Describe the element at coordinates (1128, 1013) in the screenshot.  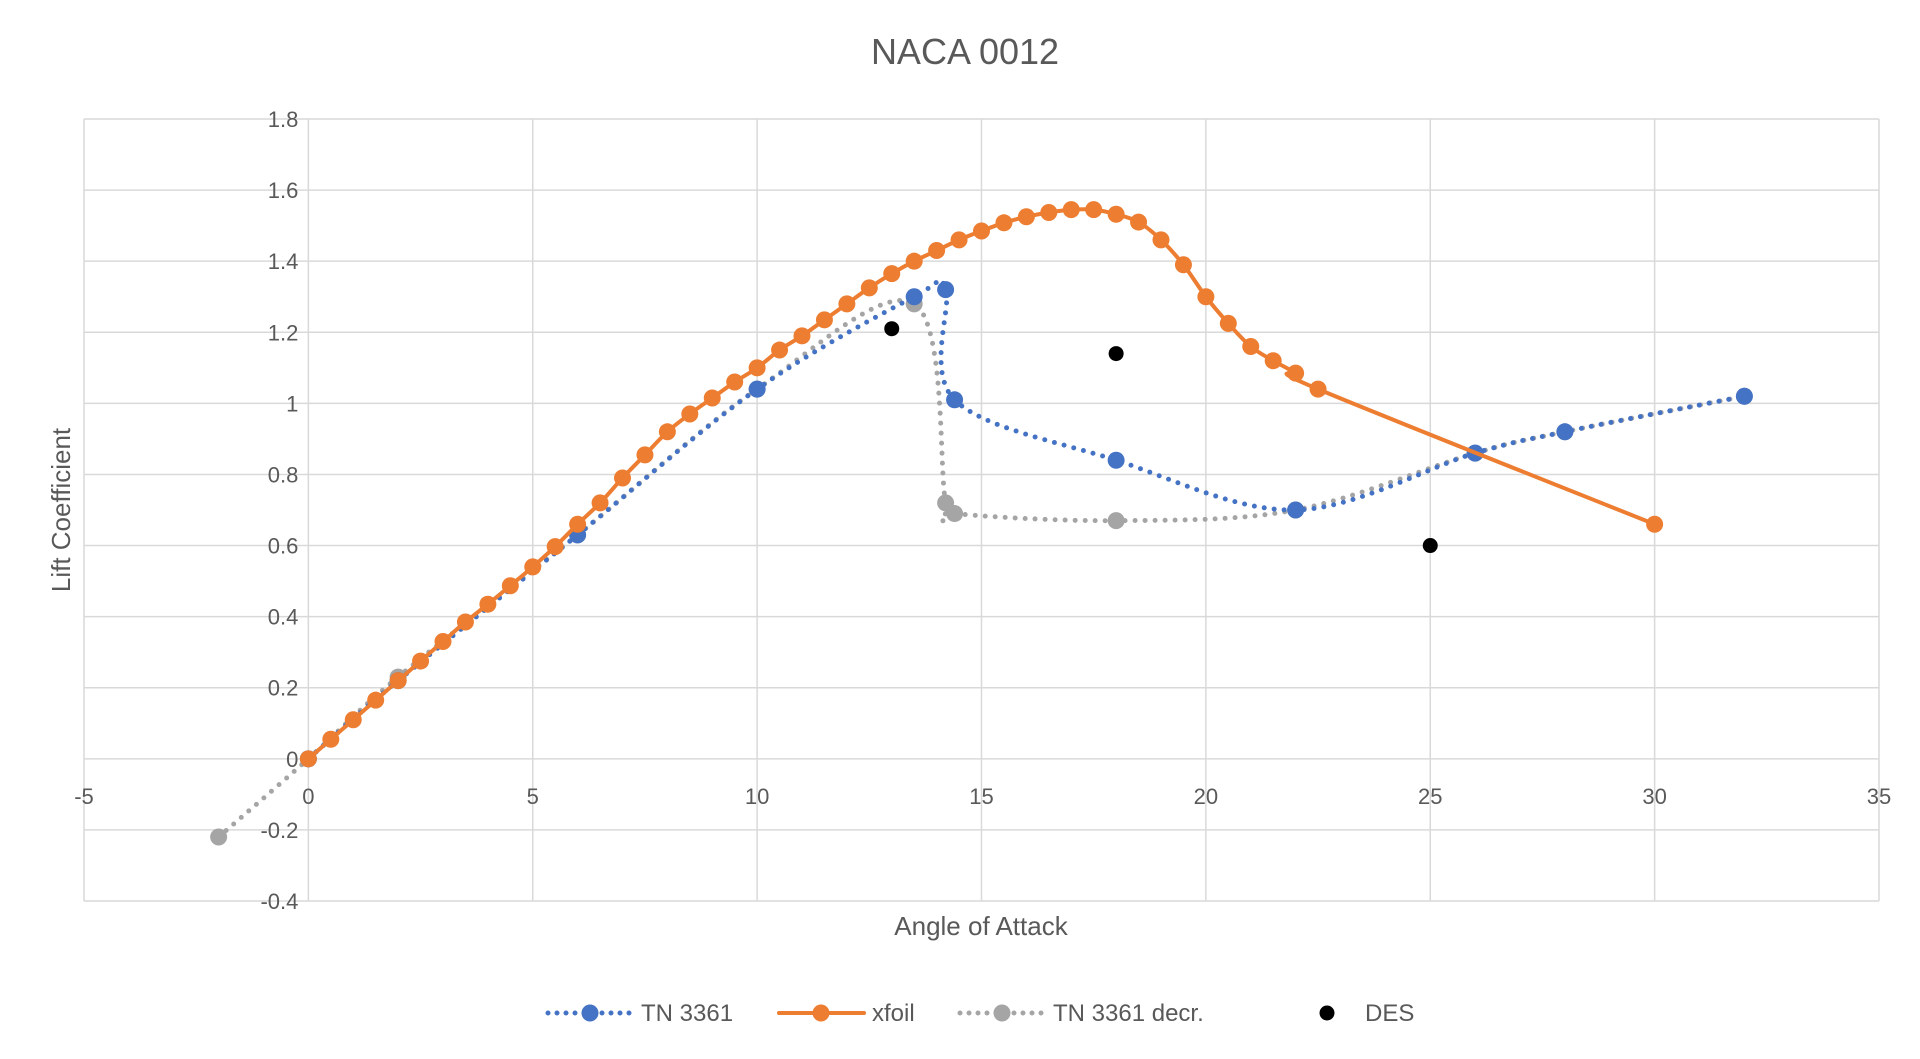
I see `legend-label: TN 3361 decr.` at that location.